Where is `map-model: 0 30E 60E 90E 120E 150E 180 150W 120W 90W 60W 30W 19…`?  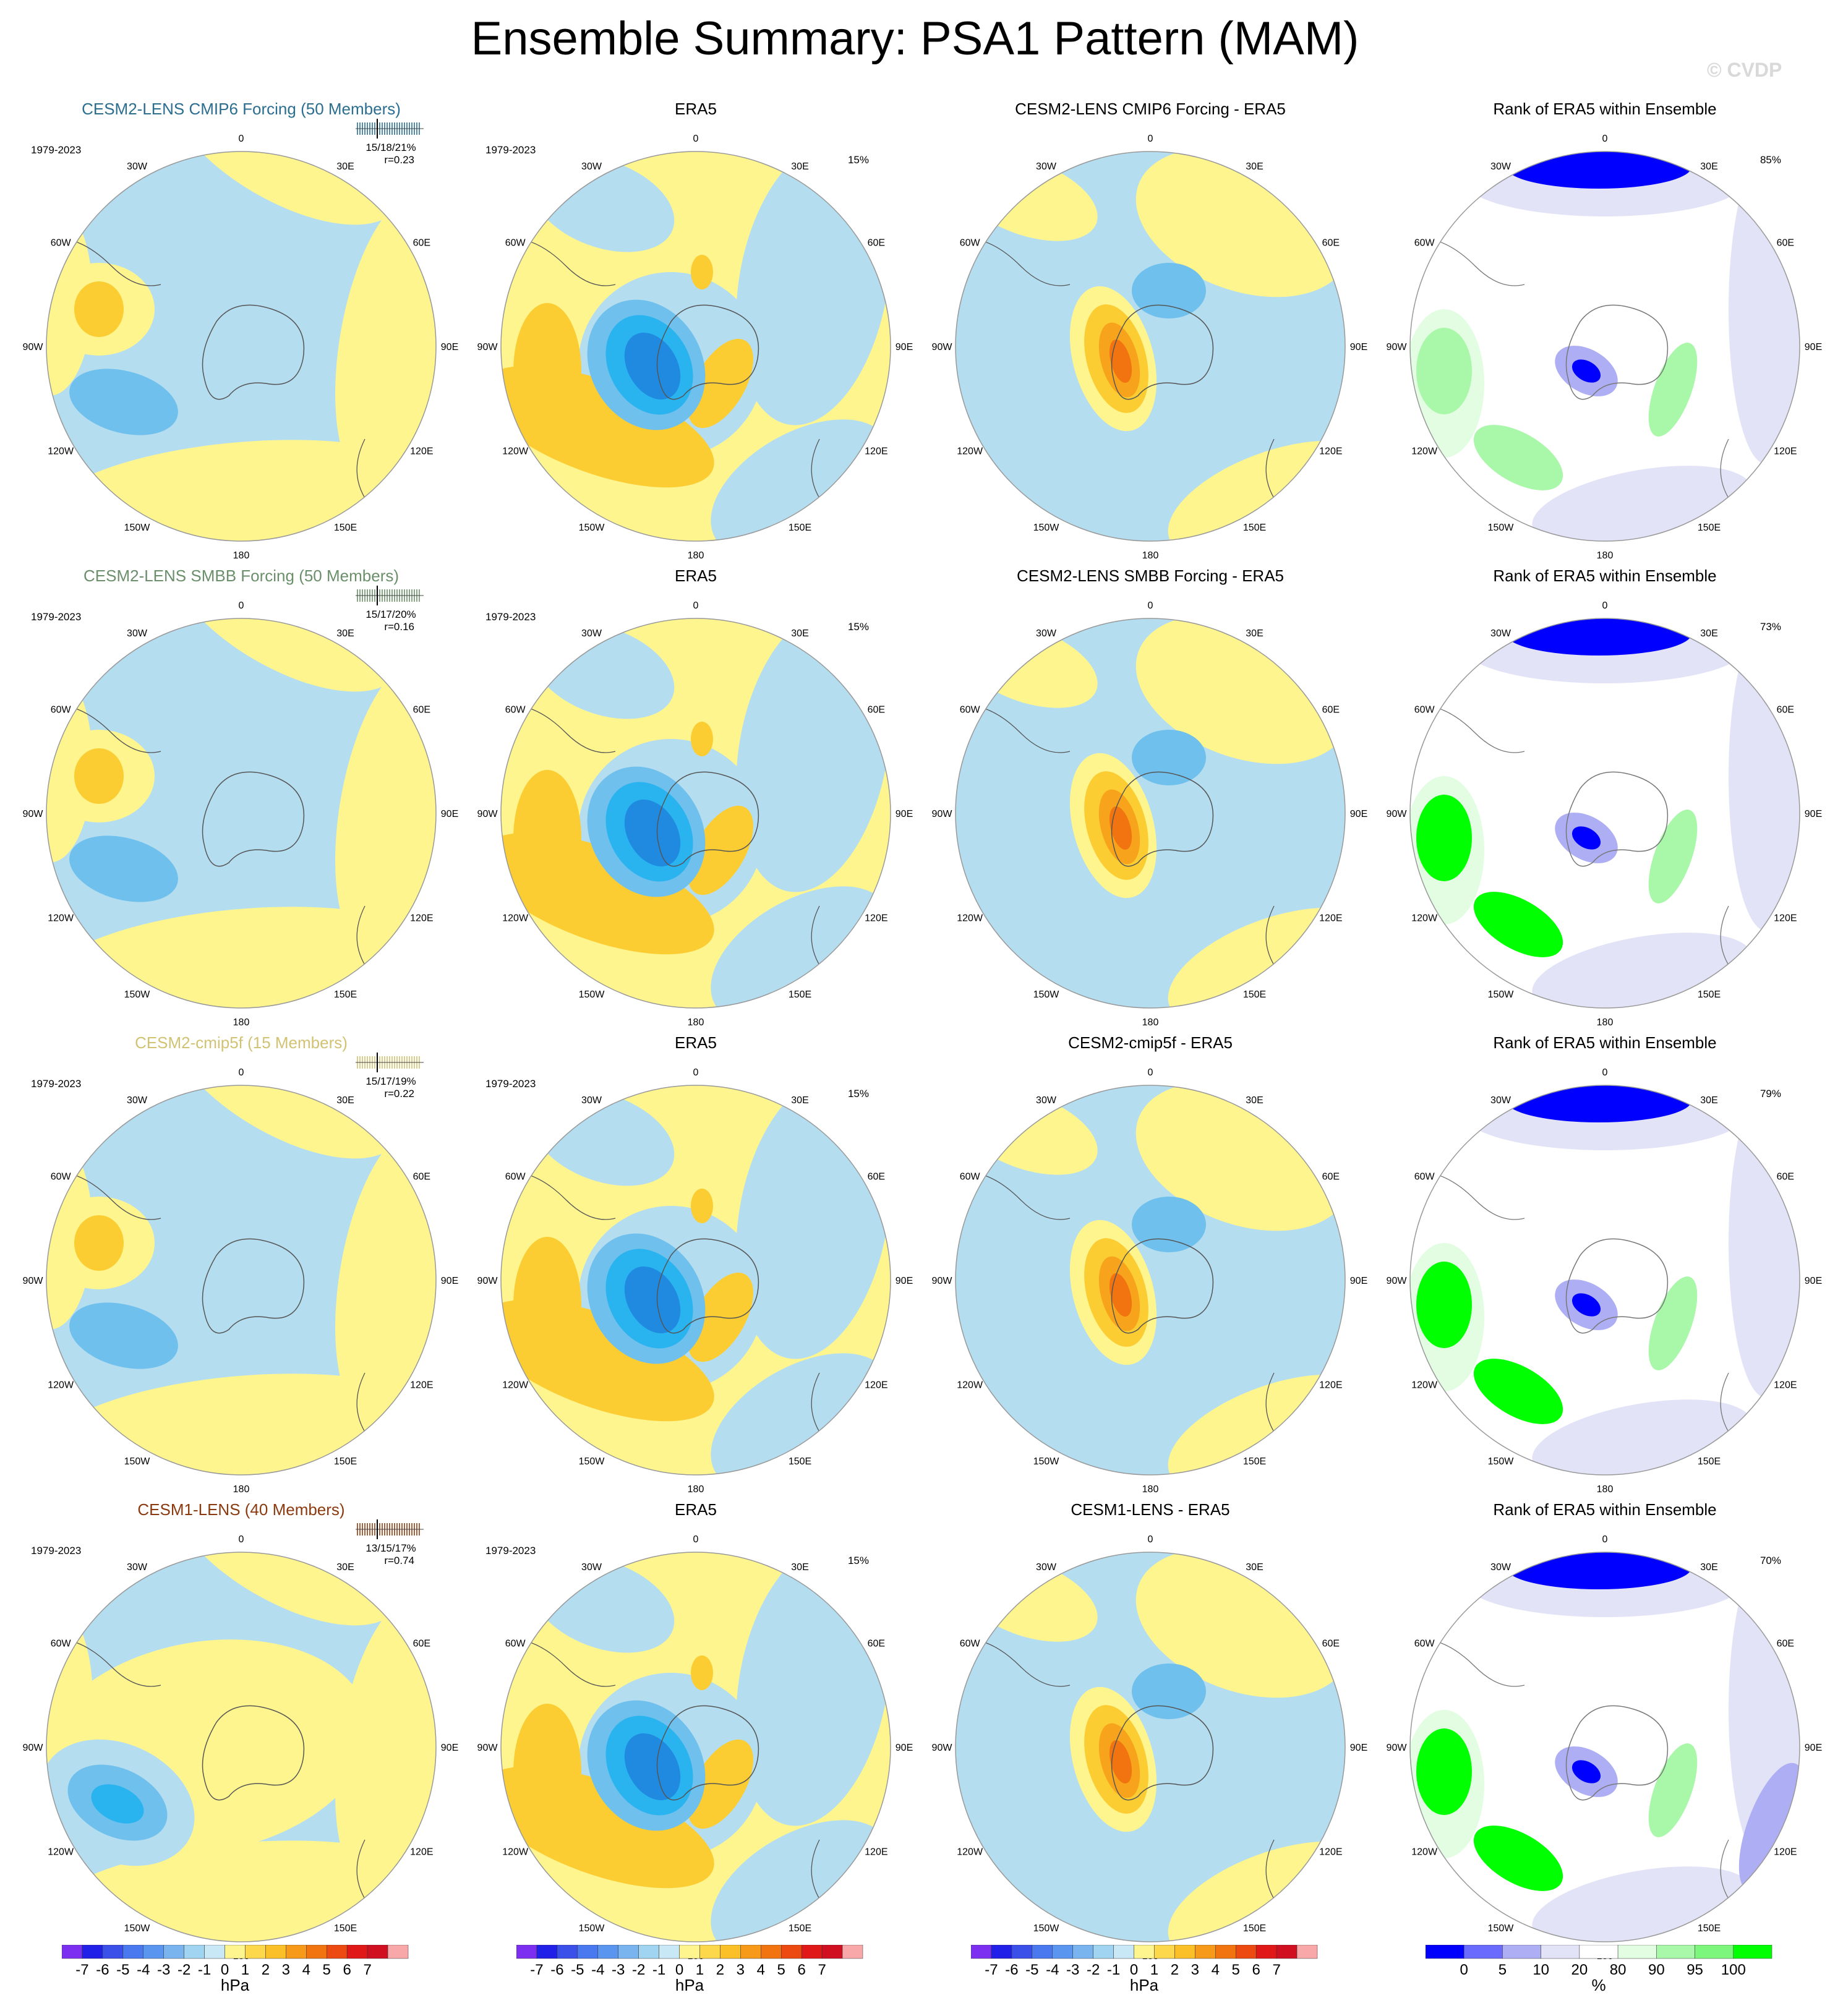 map-model: 0 30E 60E 90E 120E 150E 180 150W 120W 90W 60W 30W 19… is located at coordinates (240, 340).